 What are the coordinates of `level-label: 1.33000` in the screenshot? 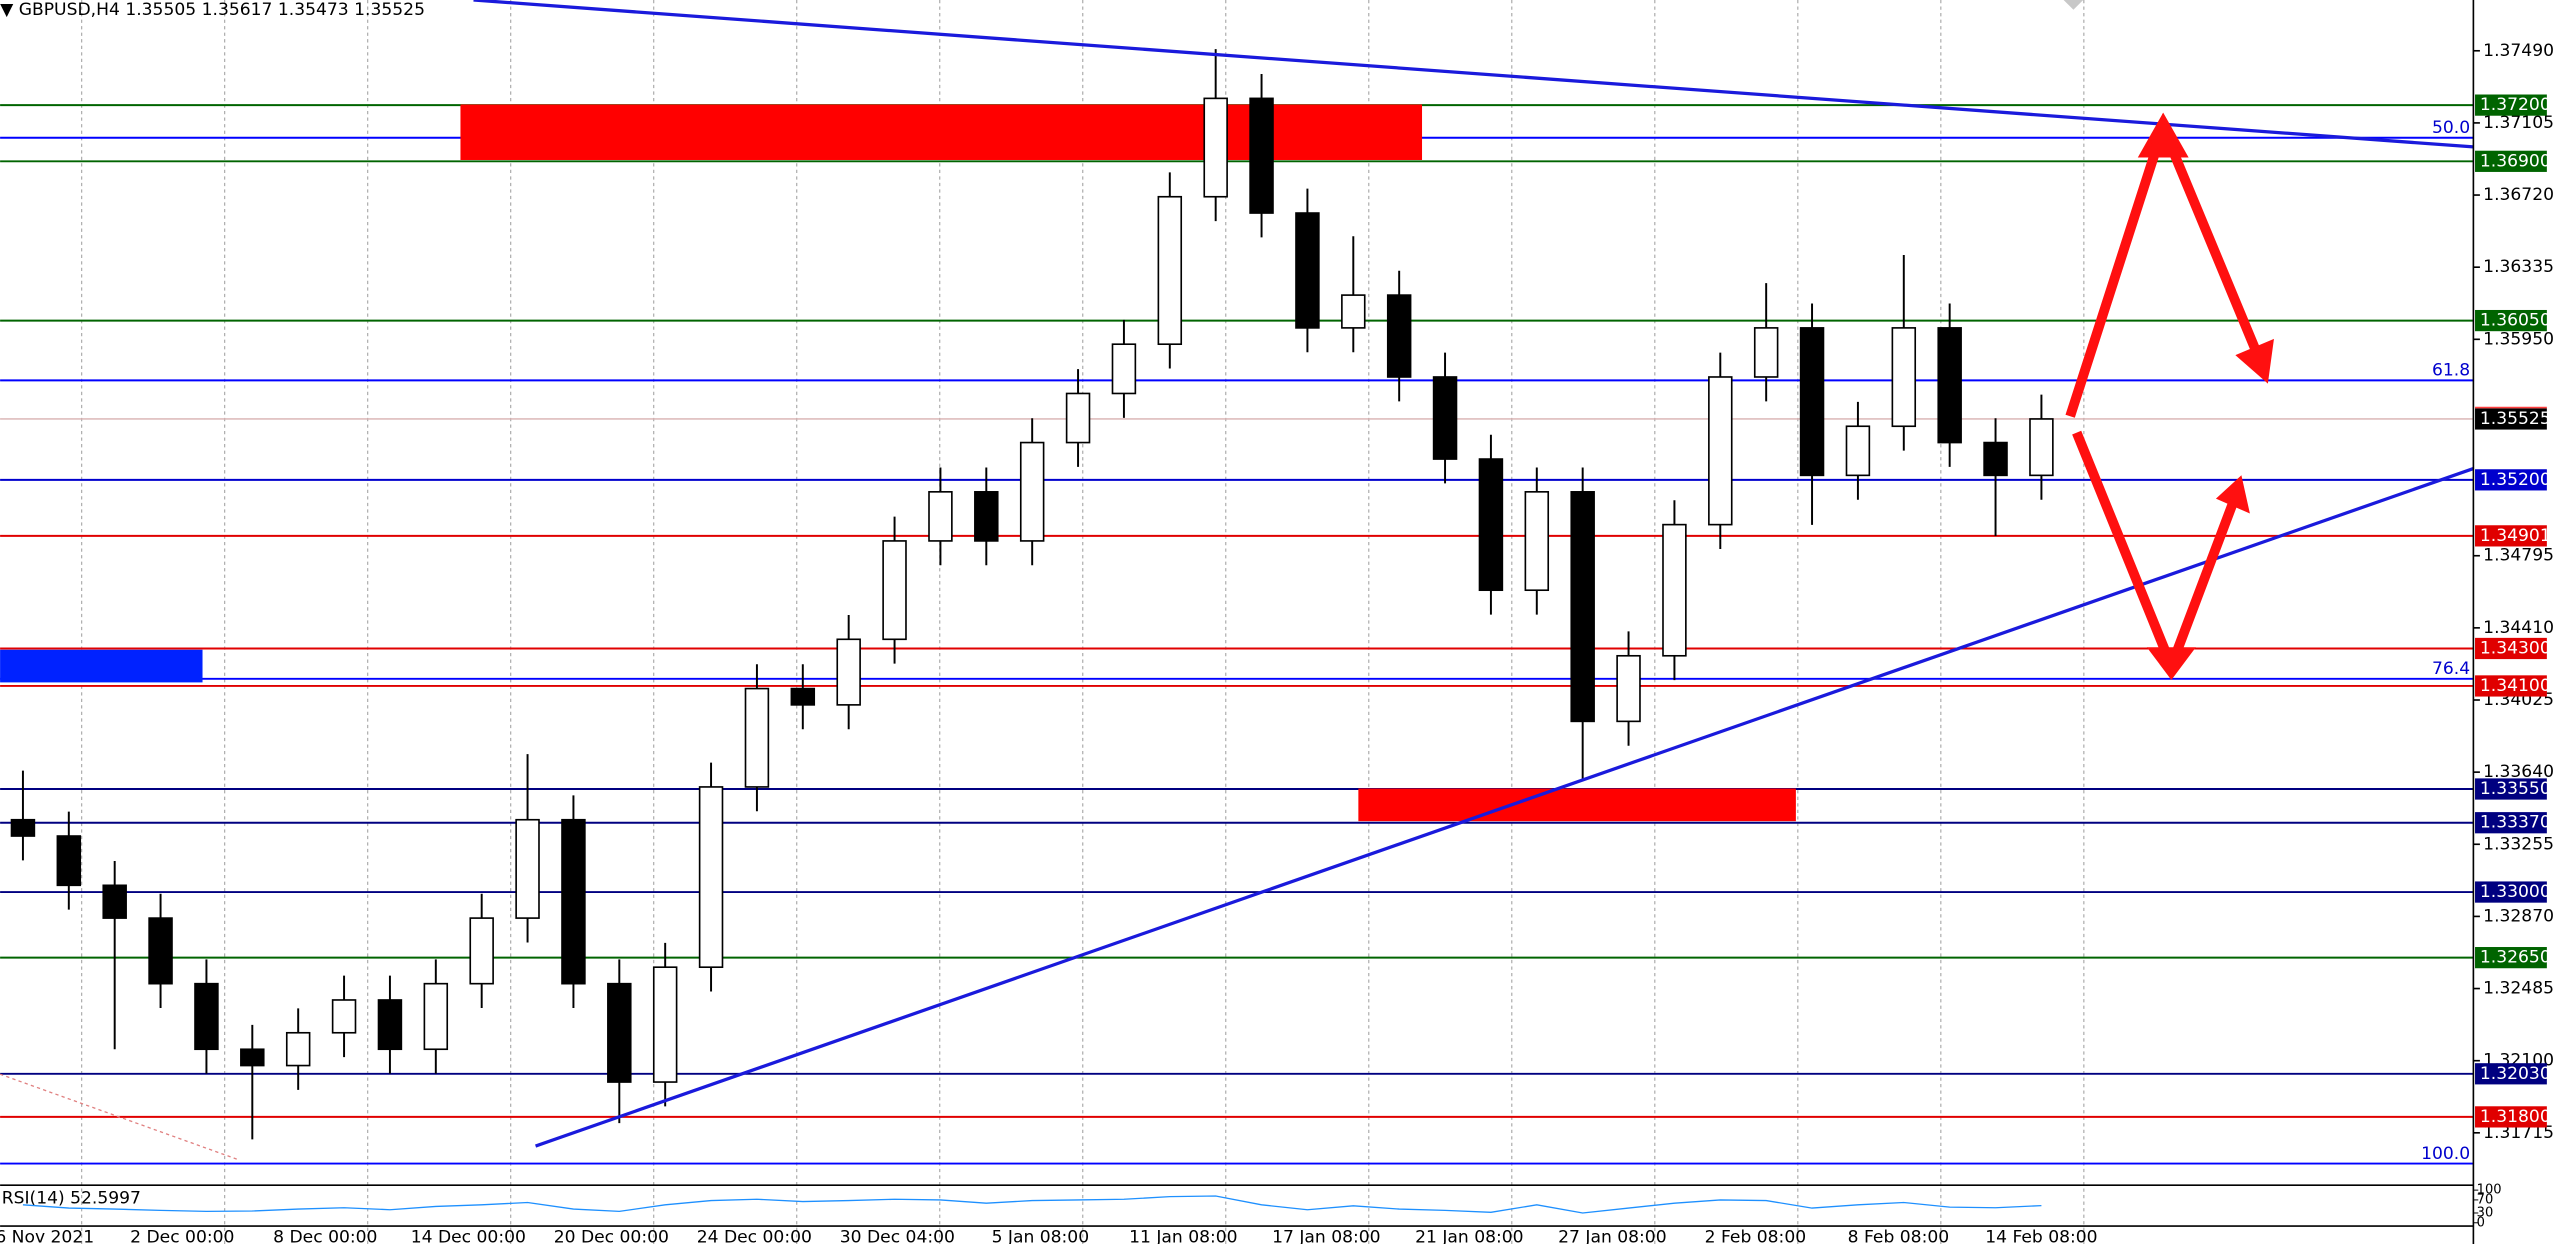 It's located at (2515, 892).